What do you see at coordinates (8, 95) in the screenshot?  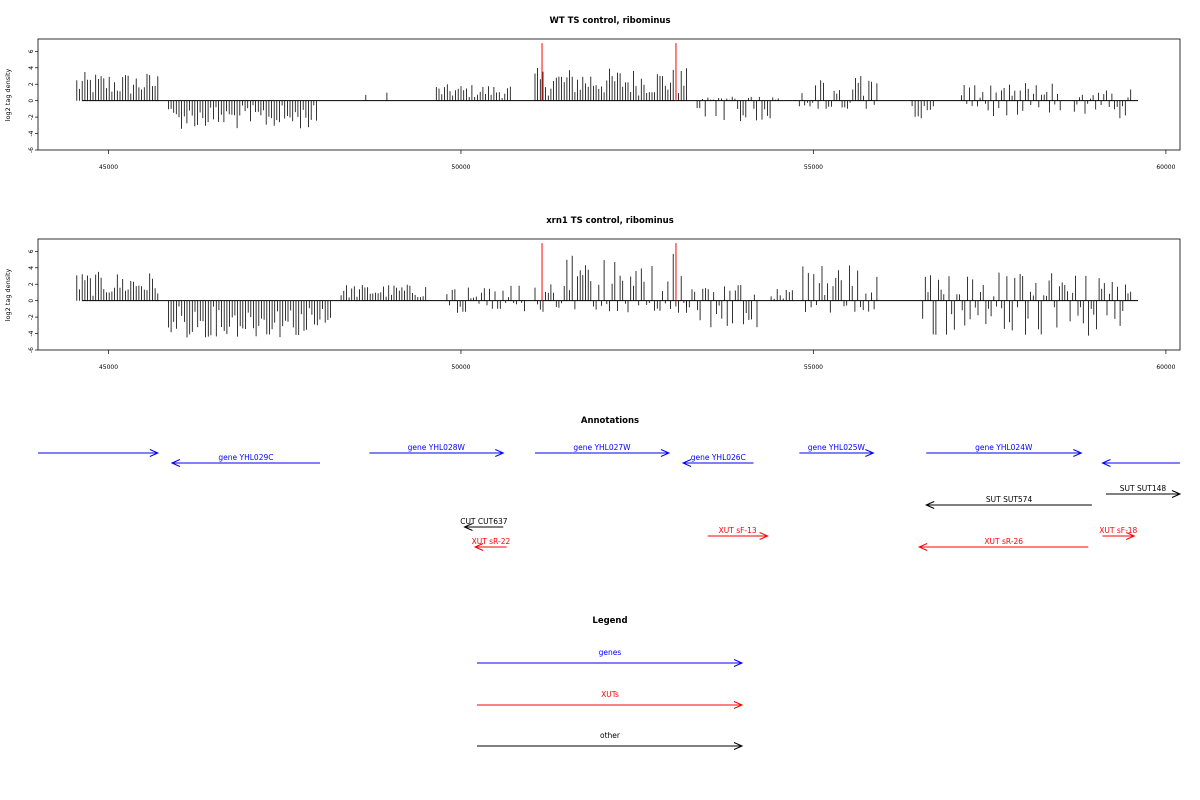 I see `wt-y-axis-label: log2 tag density` at bounding box center [8, 95].